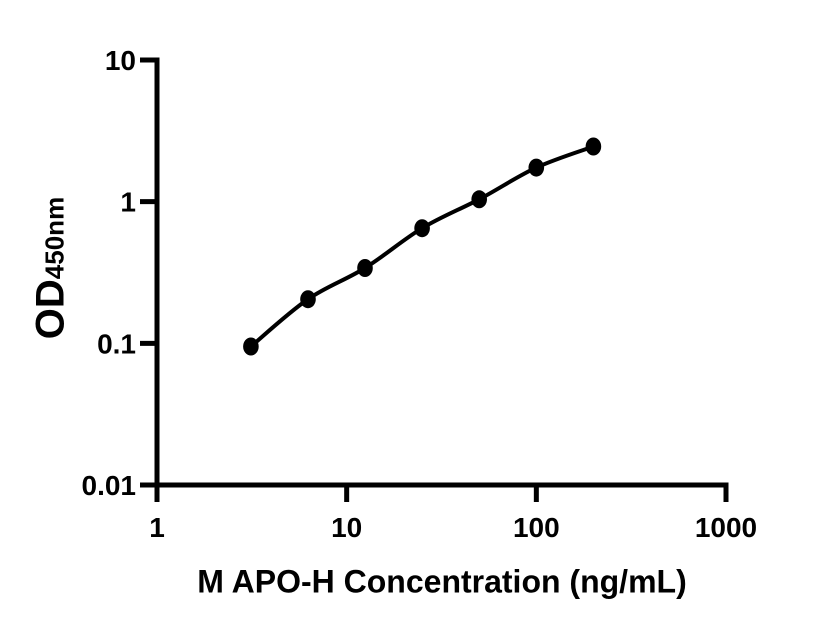 The image size is (816, 640). What do you see at coordinates (157, 527) in the screenshot?
I see `x-tick-label: 1` at bounding box center [157, 527].